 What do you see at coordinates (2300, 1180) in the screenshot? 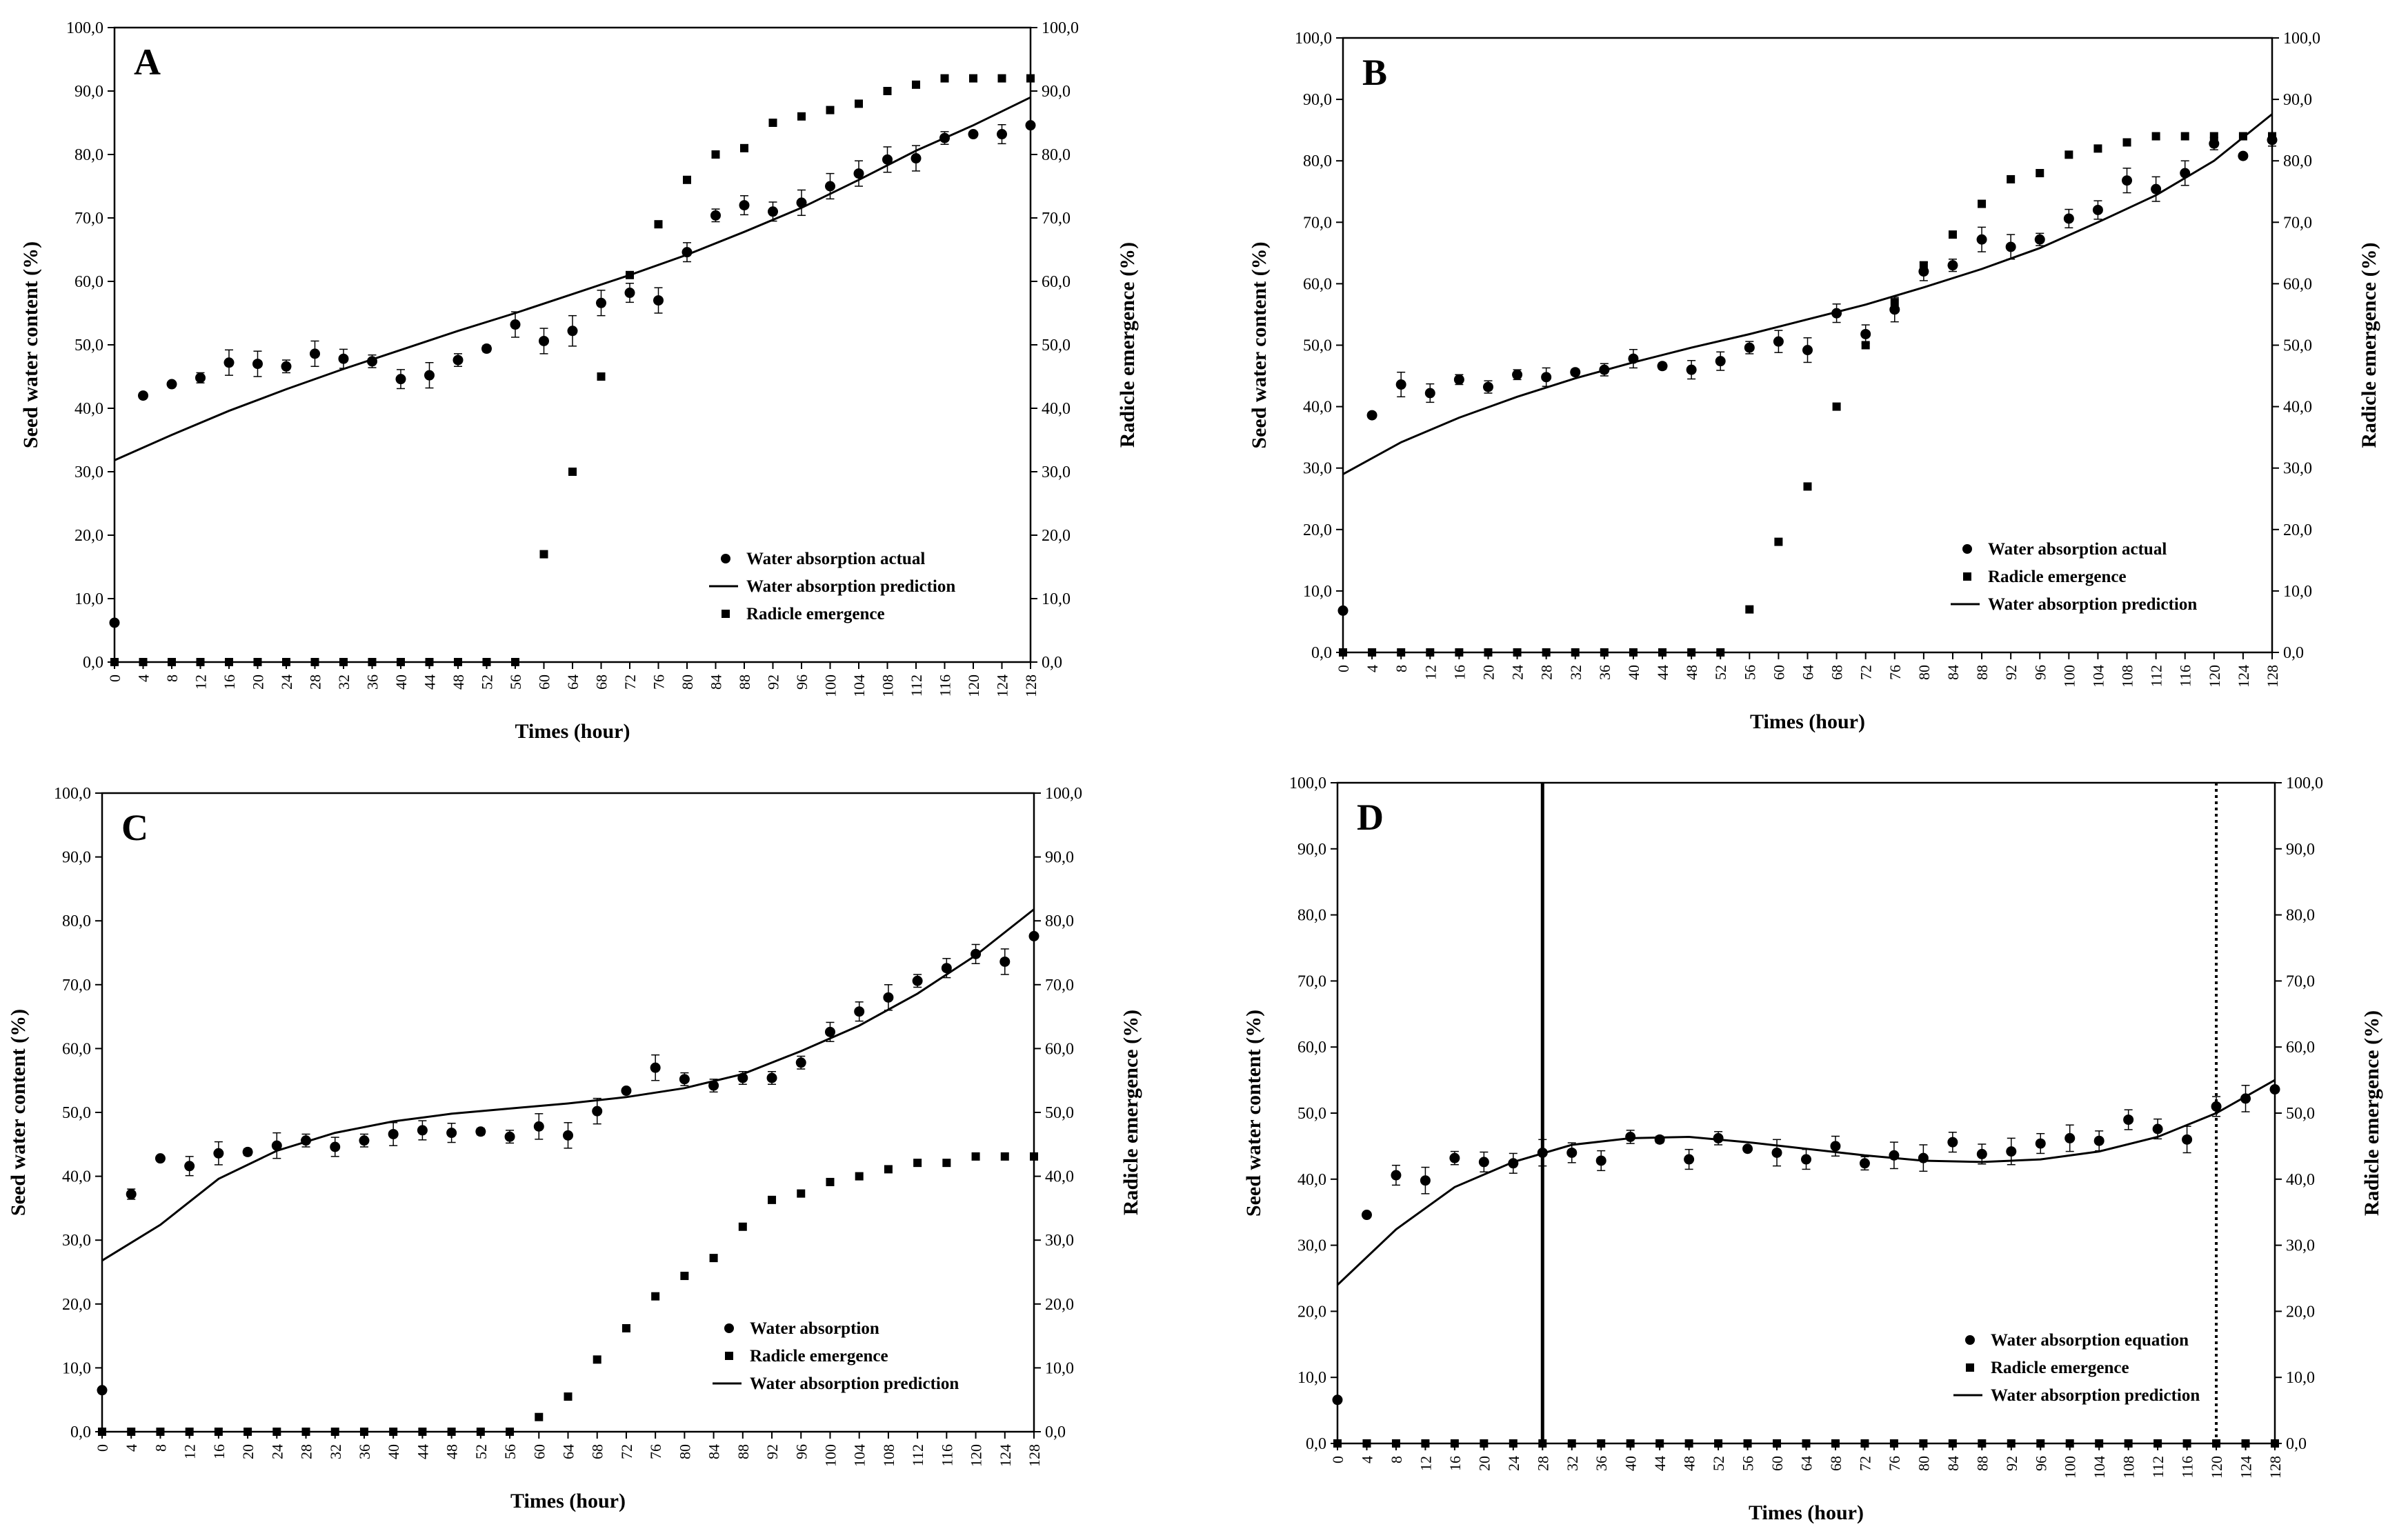
I see `y2-tick-label: 40,0` at bounding box center [2300, 1180].